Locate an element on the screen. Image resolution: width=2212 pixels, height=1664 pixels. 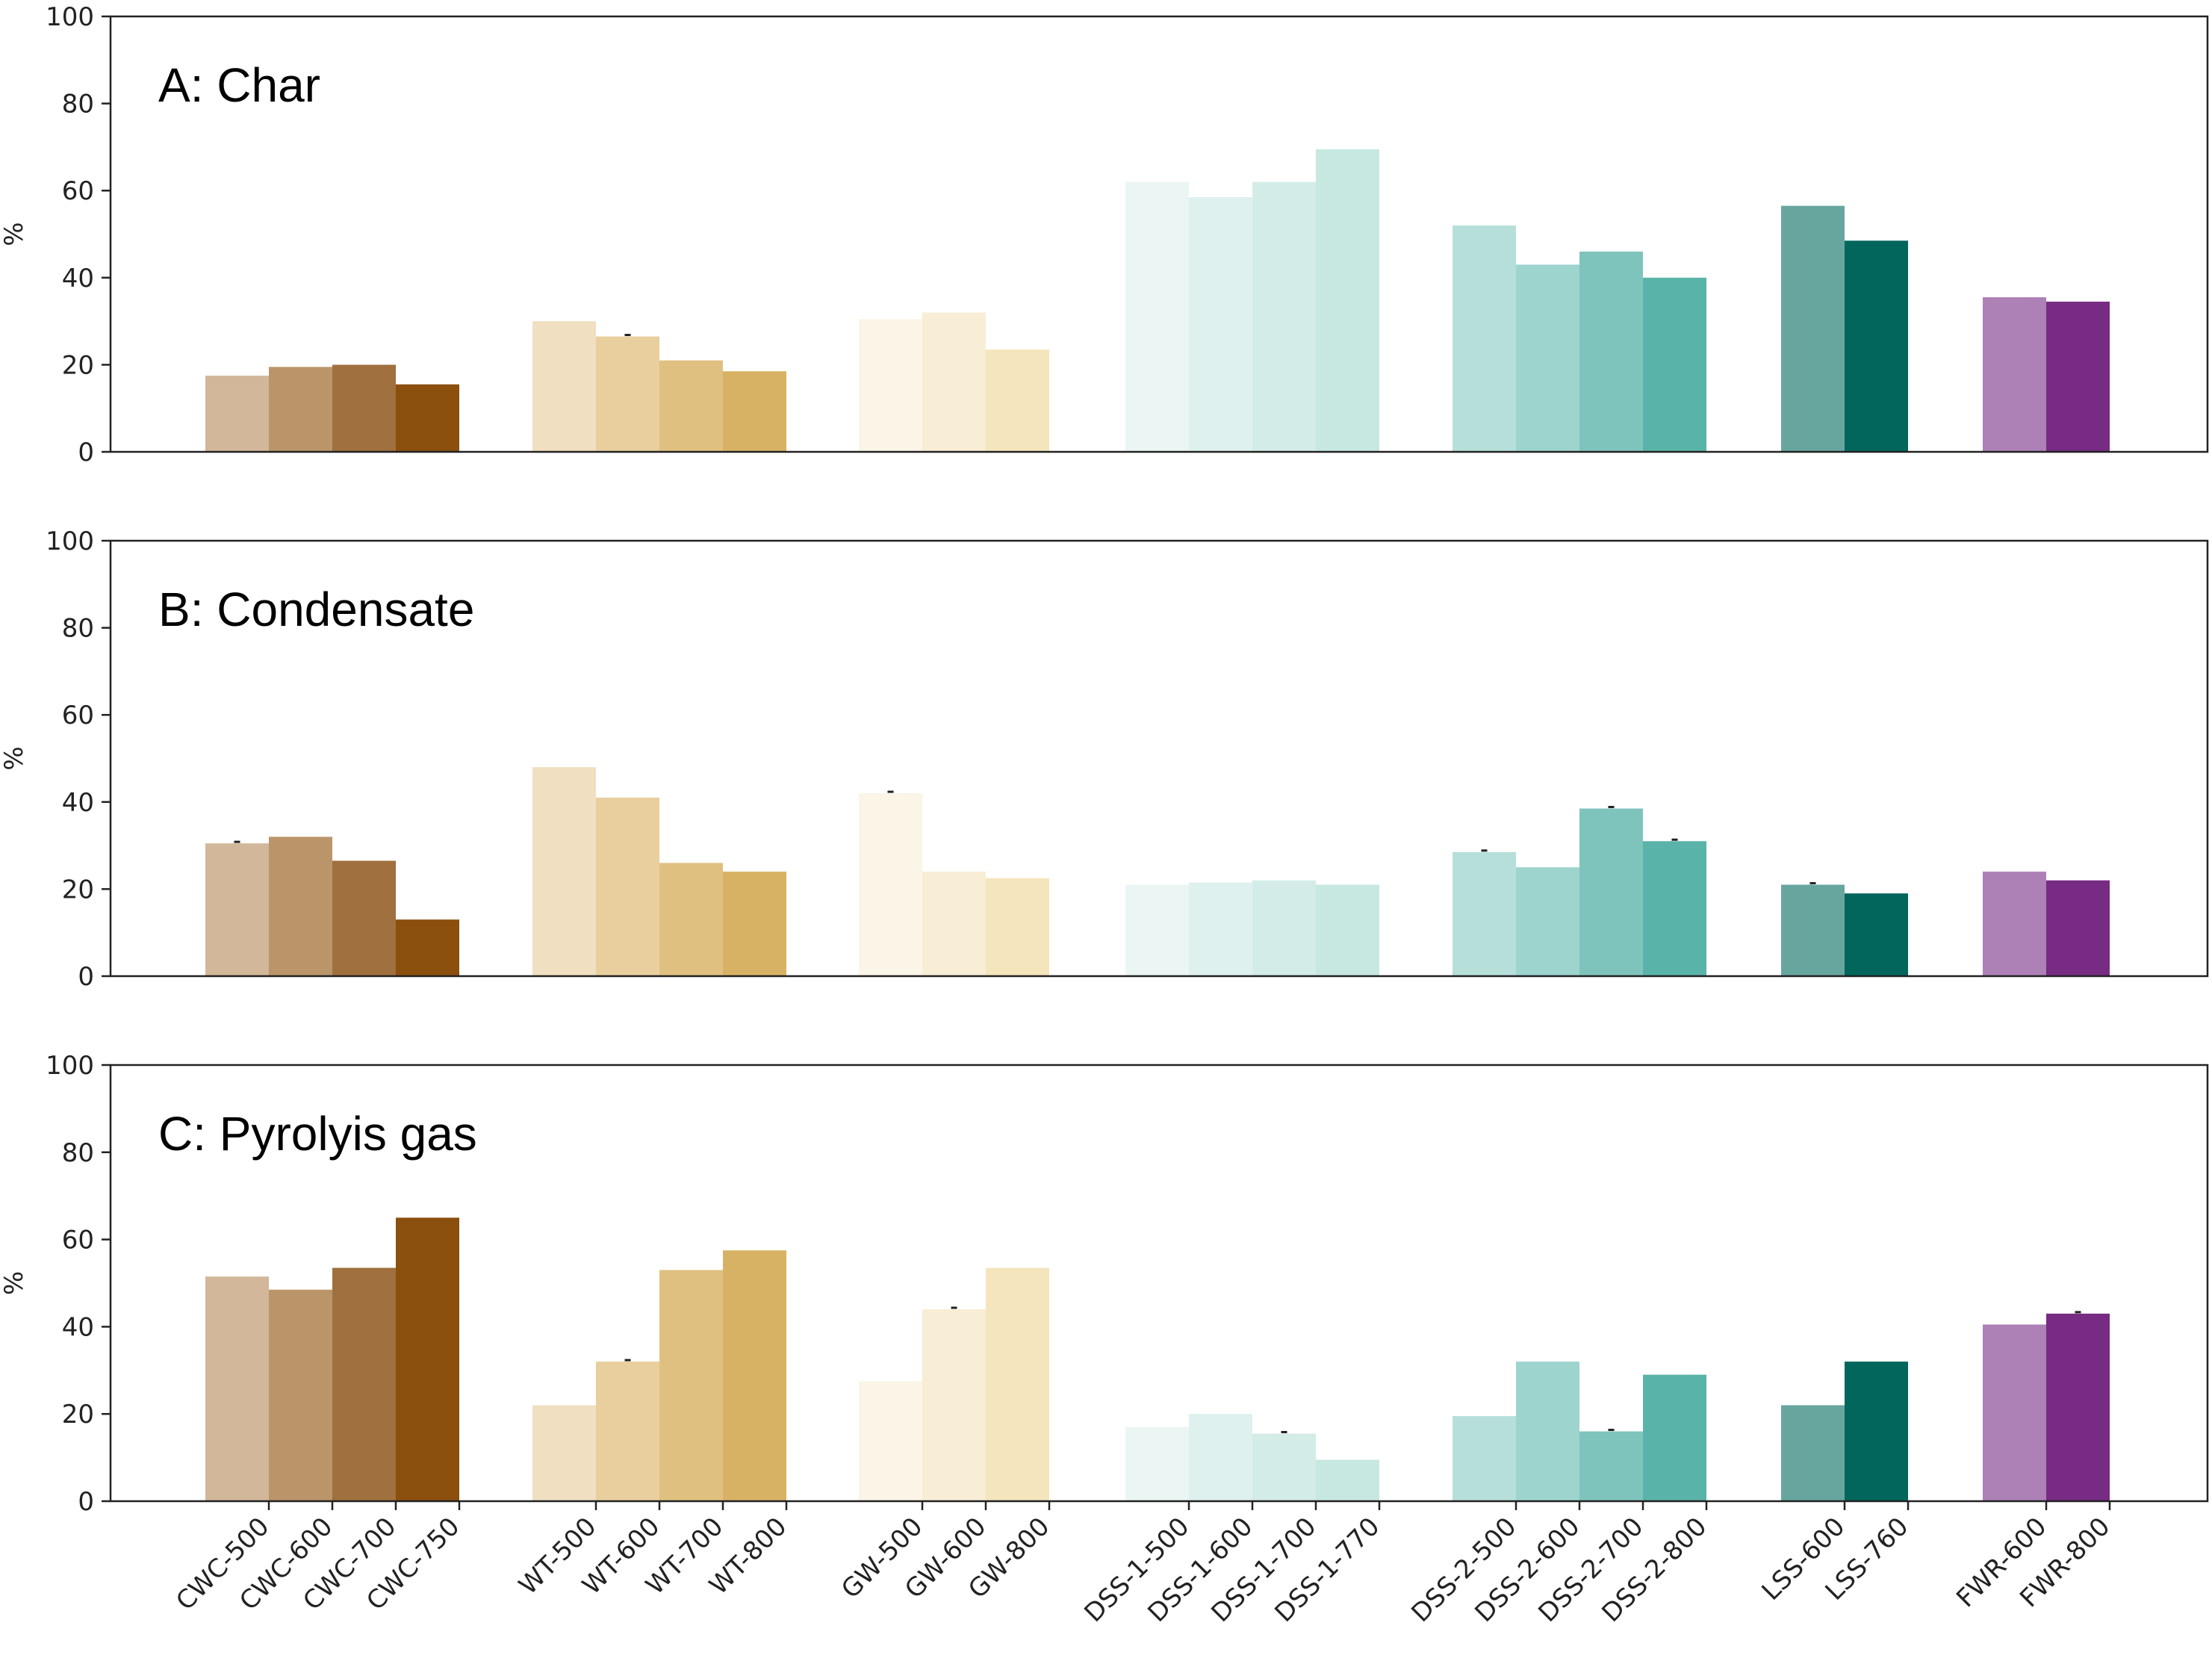
panel-title: B: Condensate is located at coordinates (316, 609).